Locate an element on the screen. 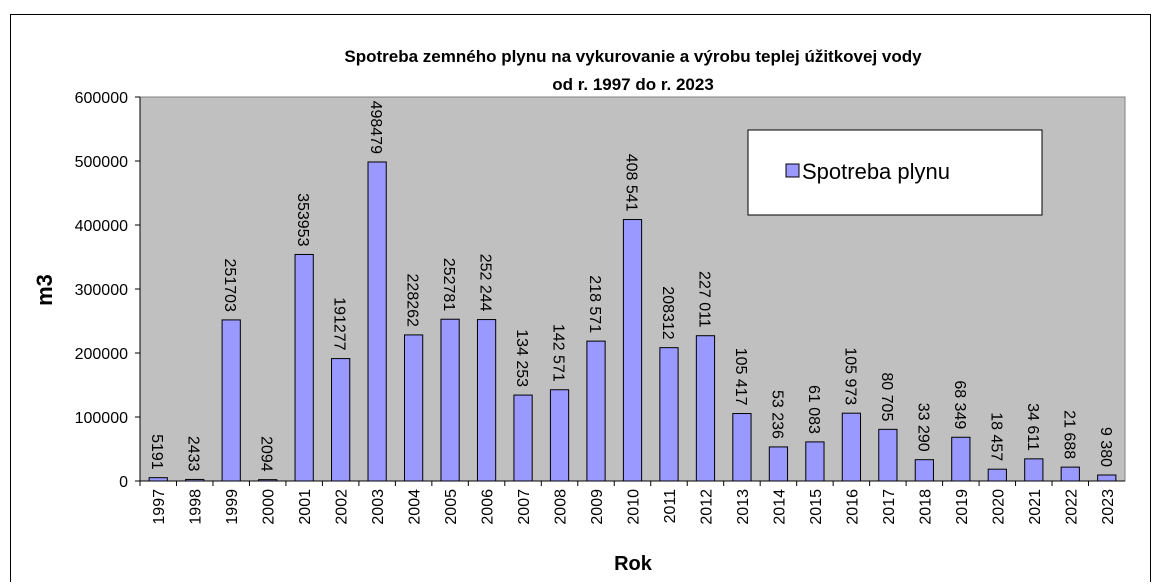  x-tick-label: 2012 is located at coordinates (706, 507).